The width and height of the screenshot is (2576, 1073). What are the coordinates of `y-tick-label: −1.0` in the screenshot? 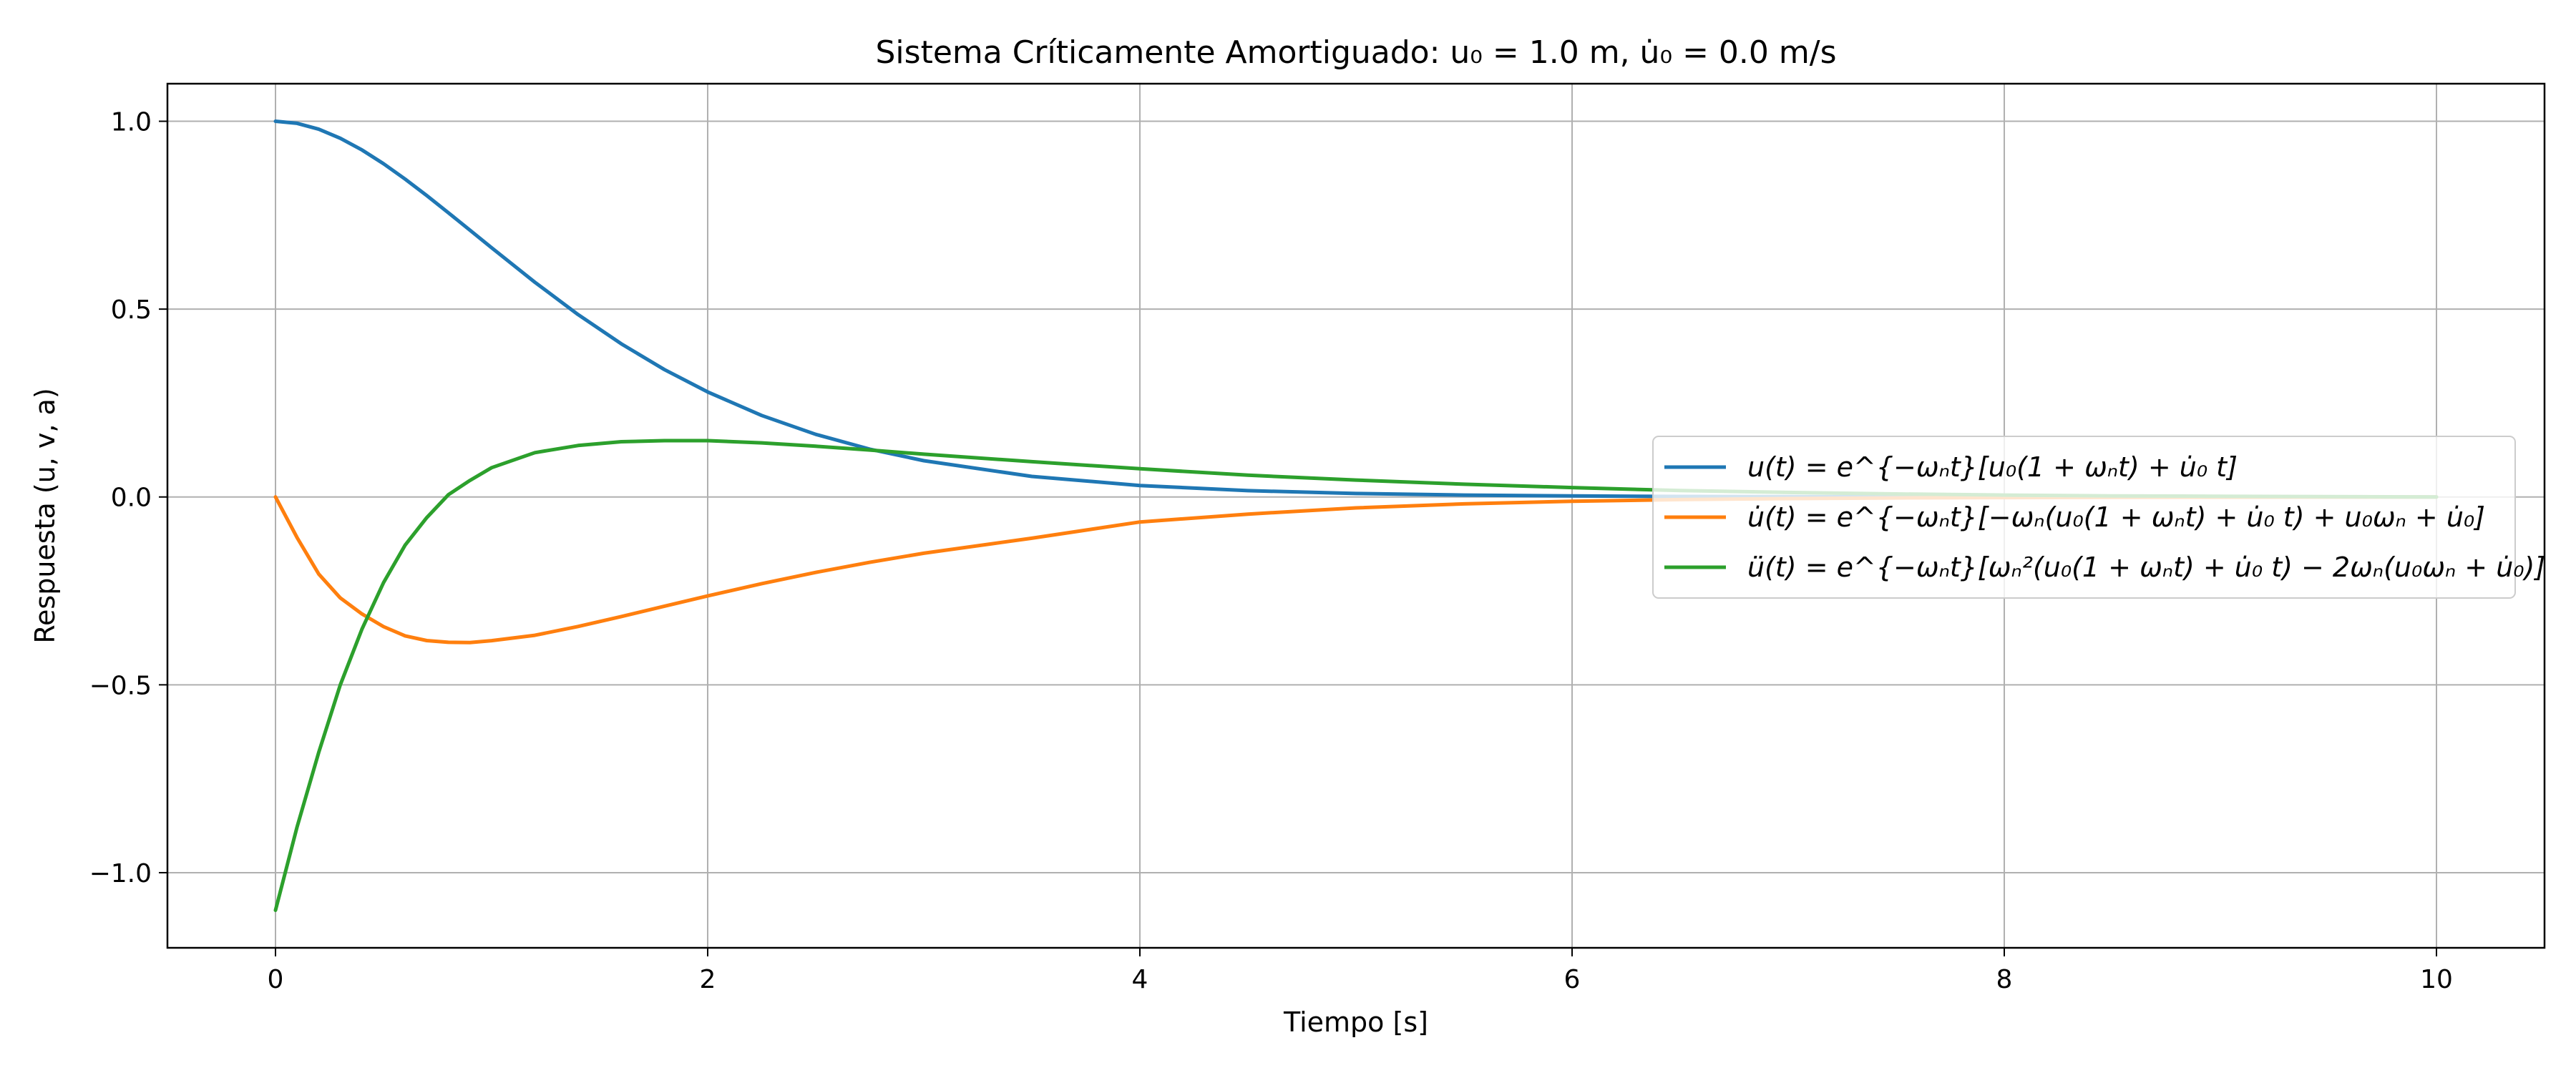 It's located at (120, 873).